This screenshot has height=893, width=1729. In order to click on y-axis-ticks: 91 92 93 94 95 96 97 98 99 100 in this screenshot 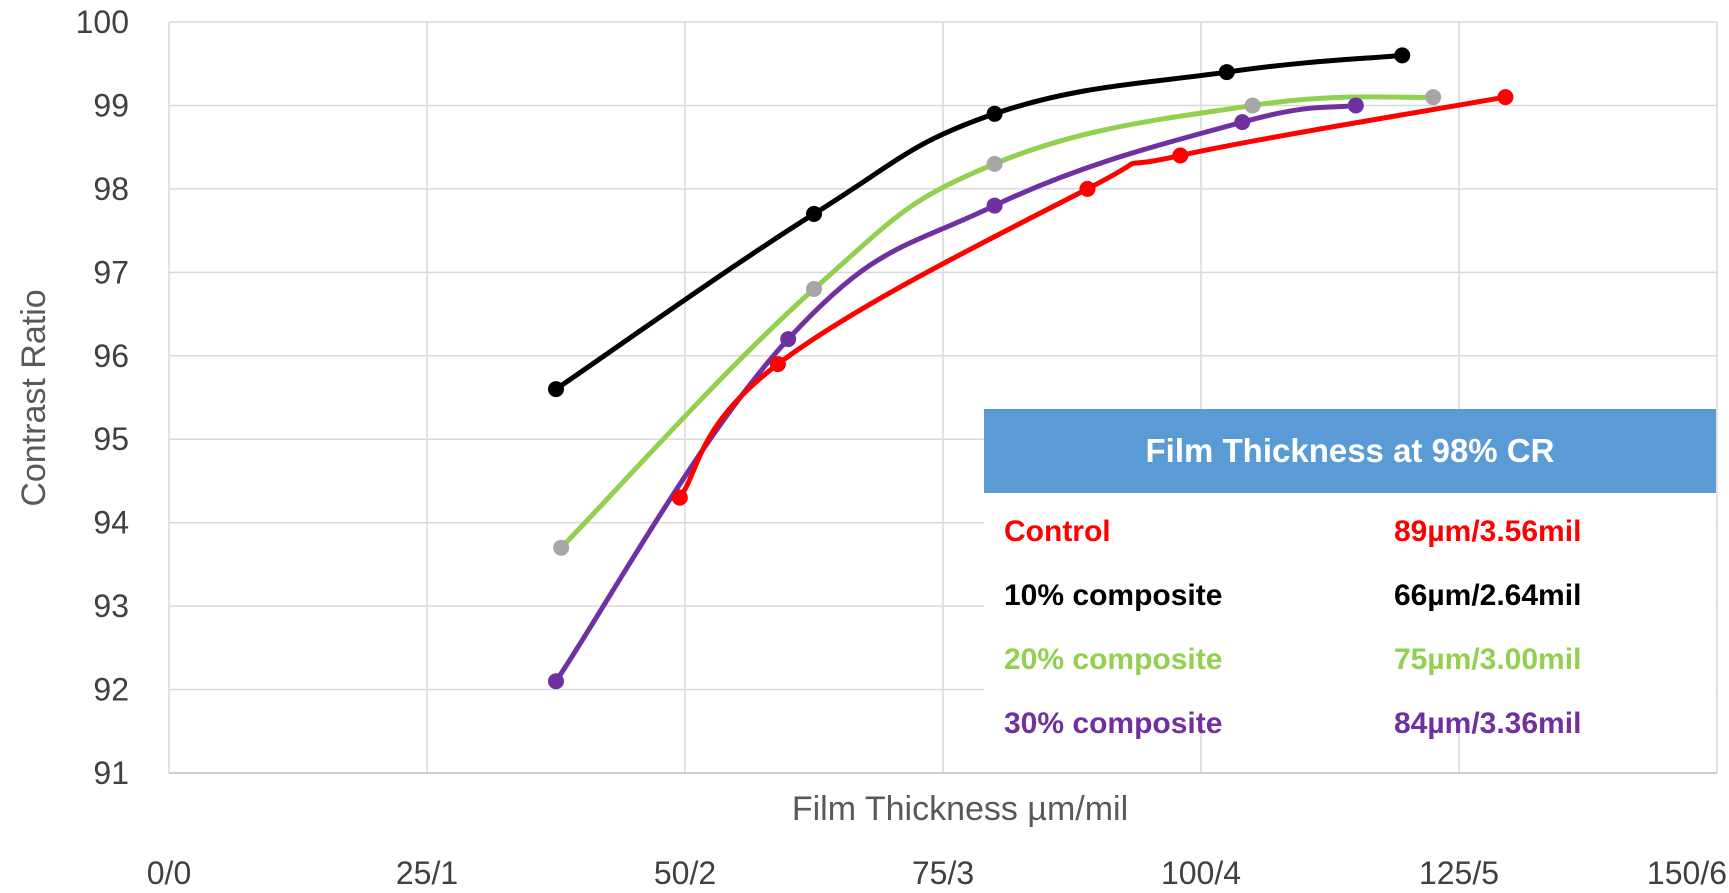, I will do `click(102, 397)`.